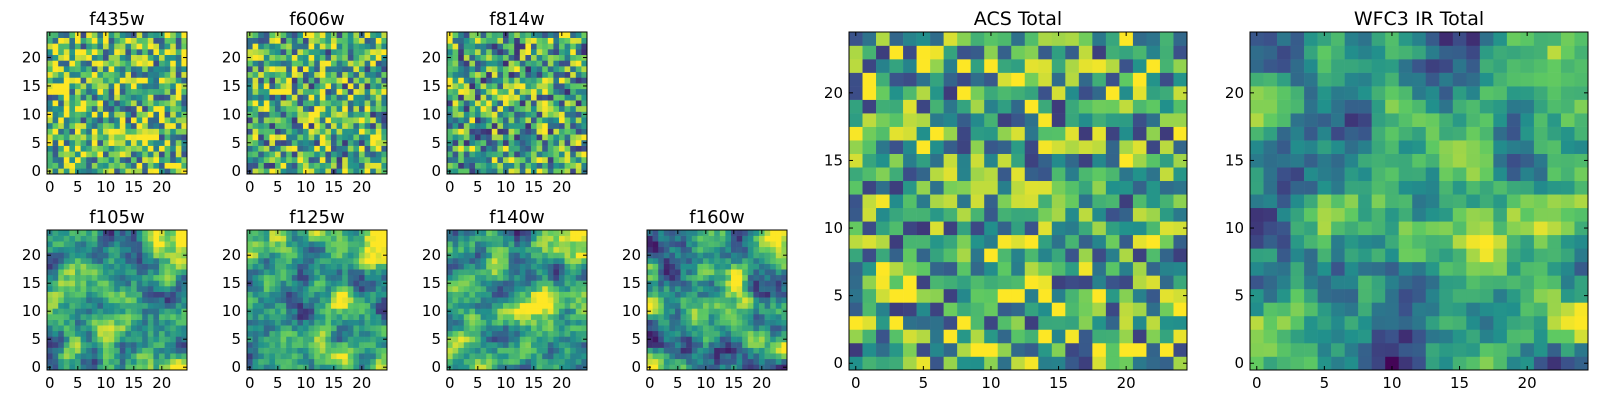 The image size is (1600, 404). What do you see at coordinates (50, 383) in the screenshot?
I see `x-tick-label: 0` at bounding box center [50, 383].